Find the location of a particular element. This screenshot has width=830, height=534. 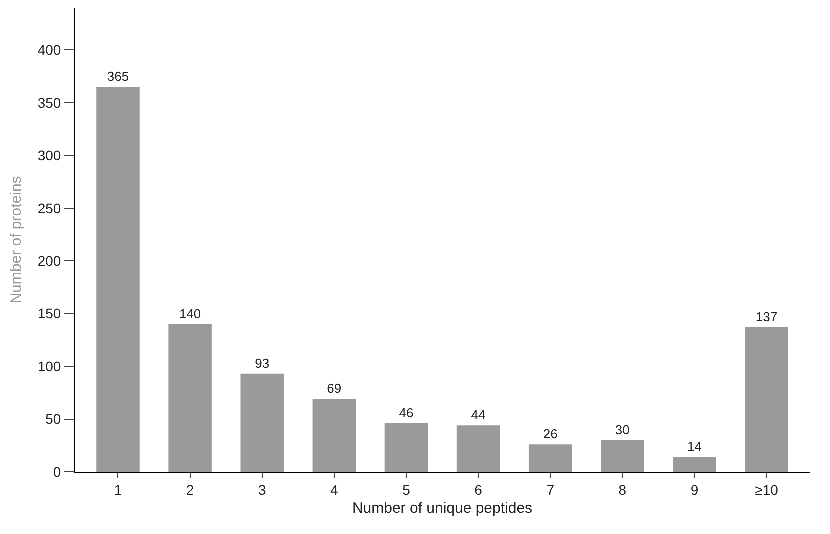

data-label: 140 is located at coordinates (190, 314).